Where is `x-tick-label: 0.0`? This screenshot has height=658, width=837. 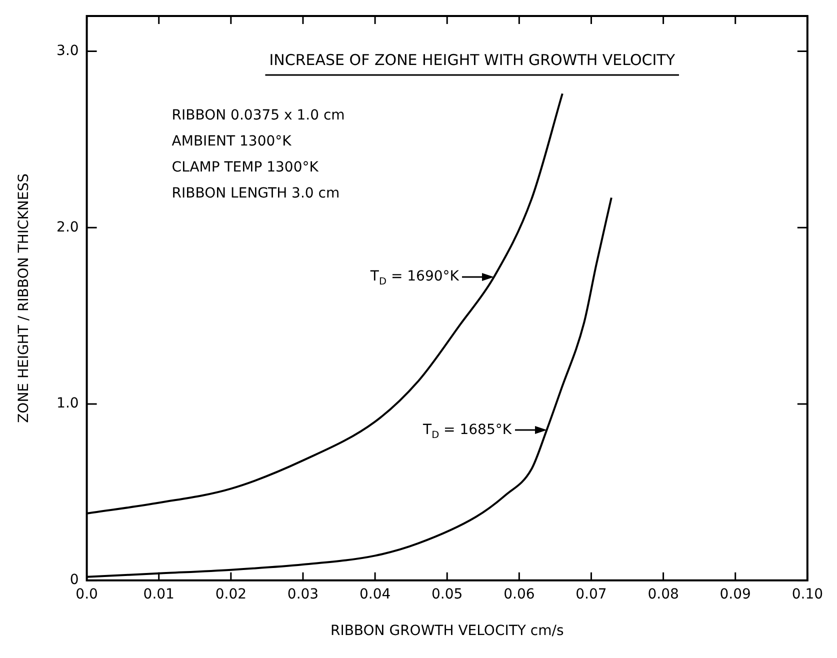
x-tick-label: 0.0 is located at coordinates (87, 594).